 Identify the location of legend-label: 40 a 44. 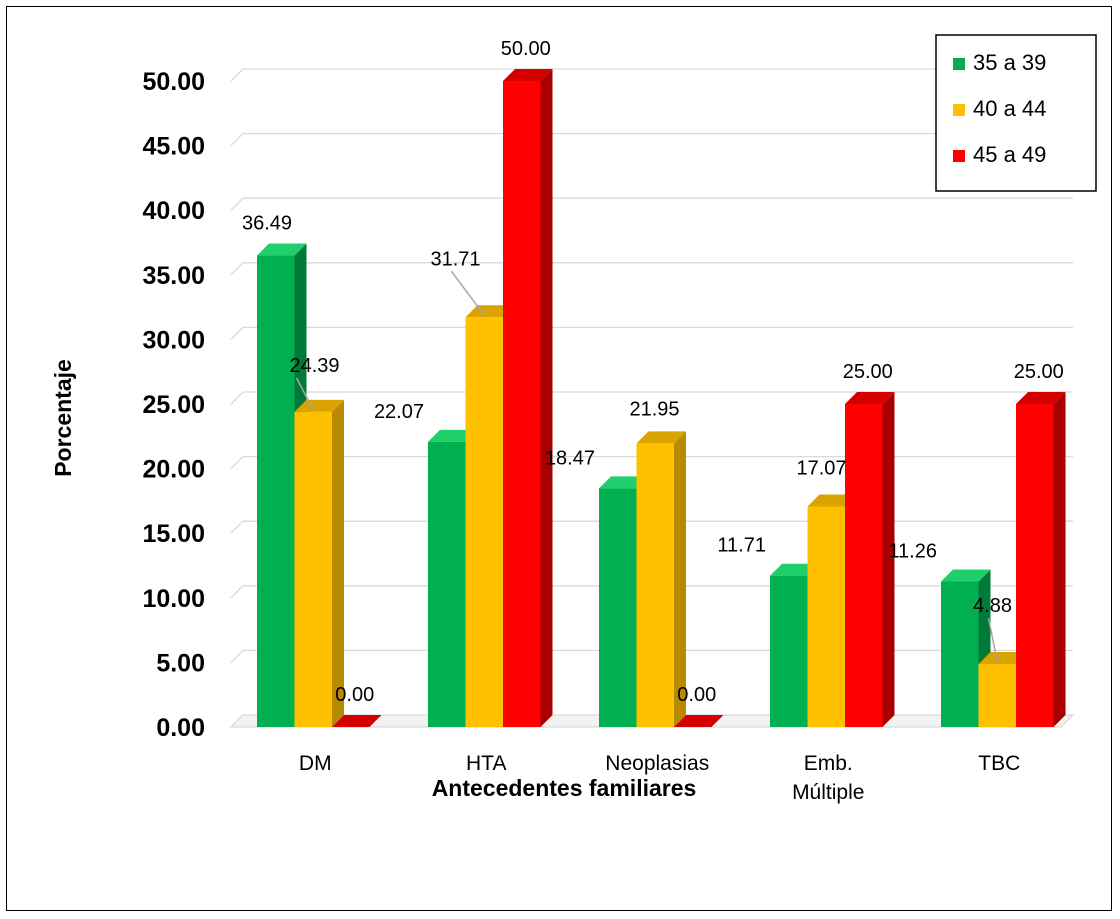
(1009, 108).